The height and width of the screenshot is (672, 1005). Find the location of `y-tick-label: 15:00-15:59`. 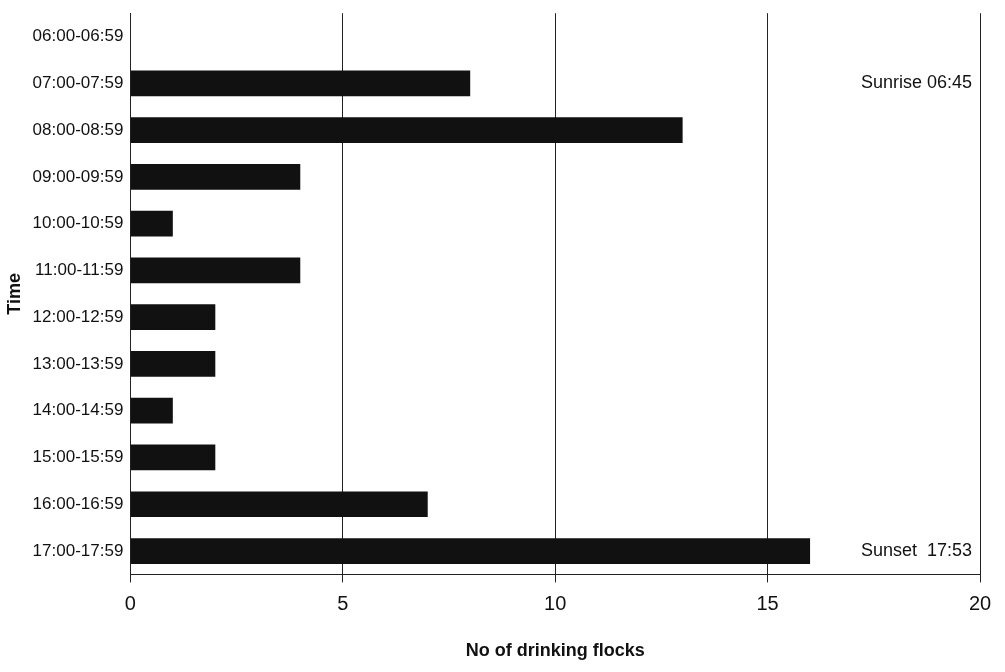

y-tick-label: 15:00-15:59 is located at coordinates (78, 457).